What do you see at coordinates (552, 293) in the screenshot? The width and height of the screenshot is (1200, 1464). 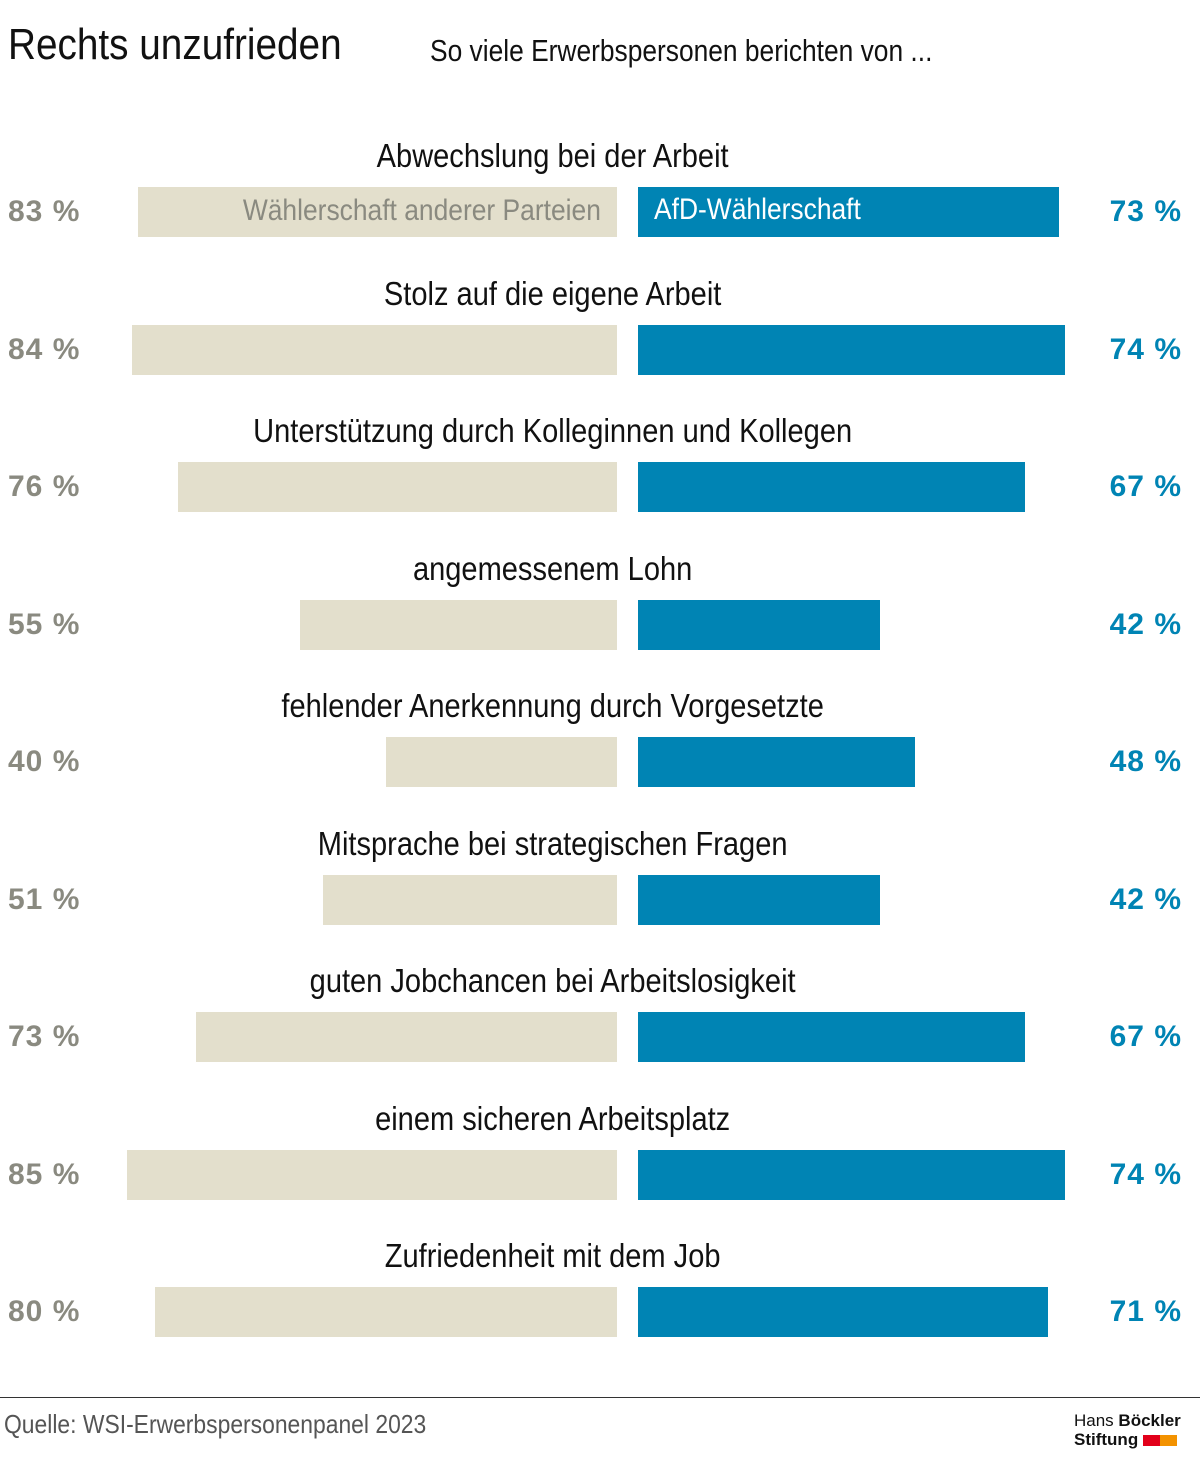 I see `category-label: Stolz auf die eigene Arbeit` at bounding box center [552, 293].